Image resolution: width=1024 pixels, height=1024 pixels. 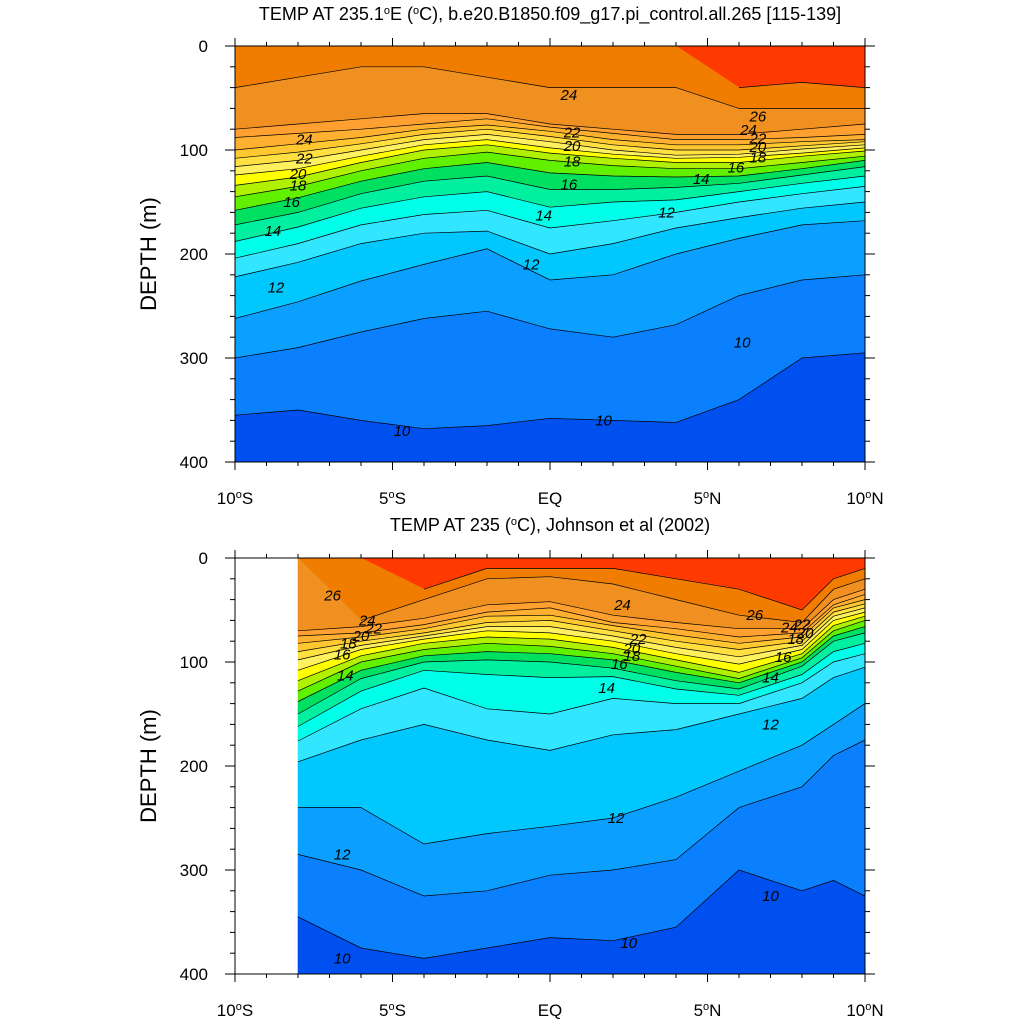 I want to click on y-tick-label: 300, so click(x=194, y=870).